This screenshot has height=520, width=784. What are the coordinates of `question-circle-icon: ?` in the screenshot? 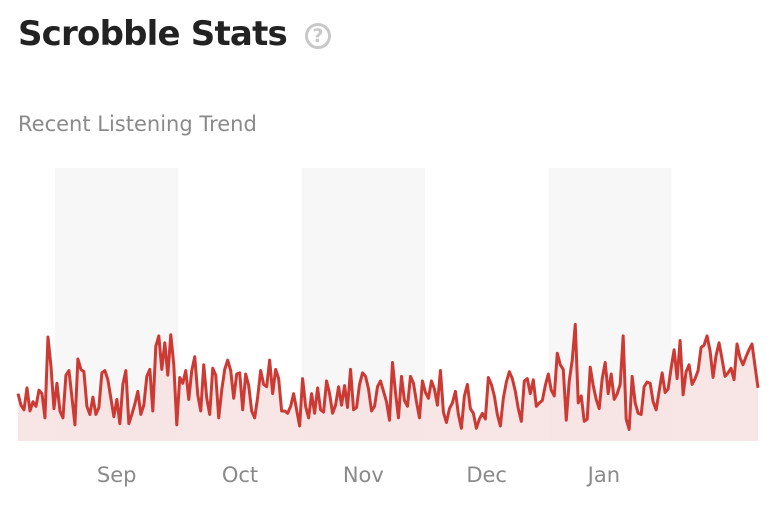 It's located at (317, 36).